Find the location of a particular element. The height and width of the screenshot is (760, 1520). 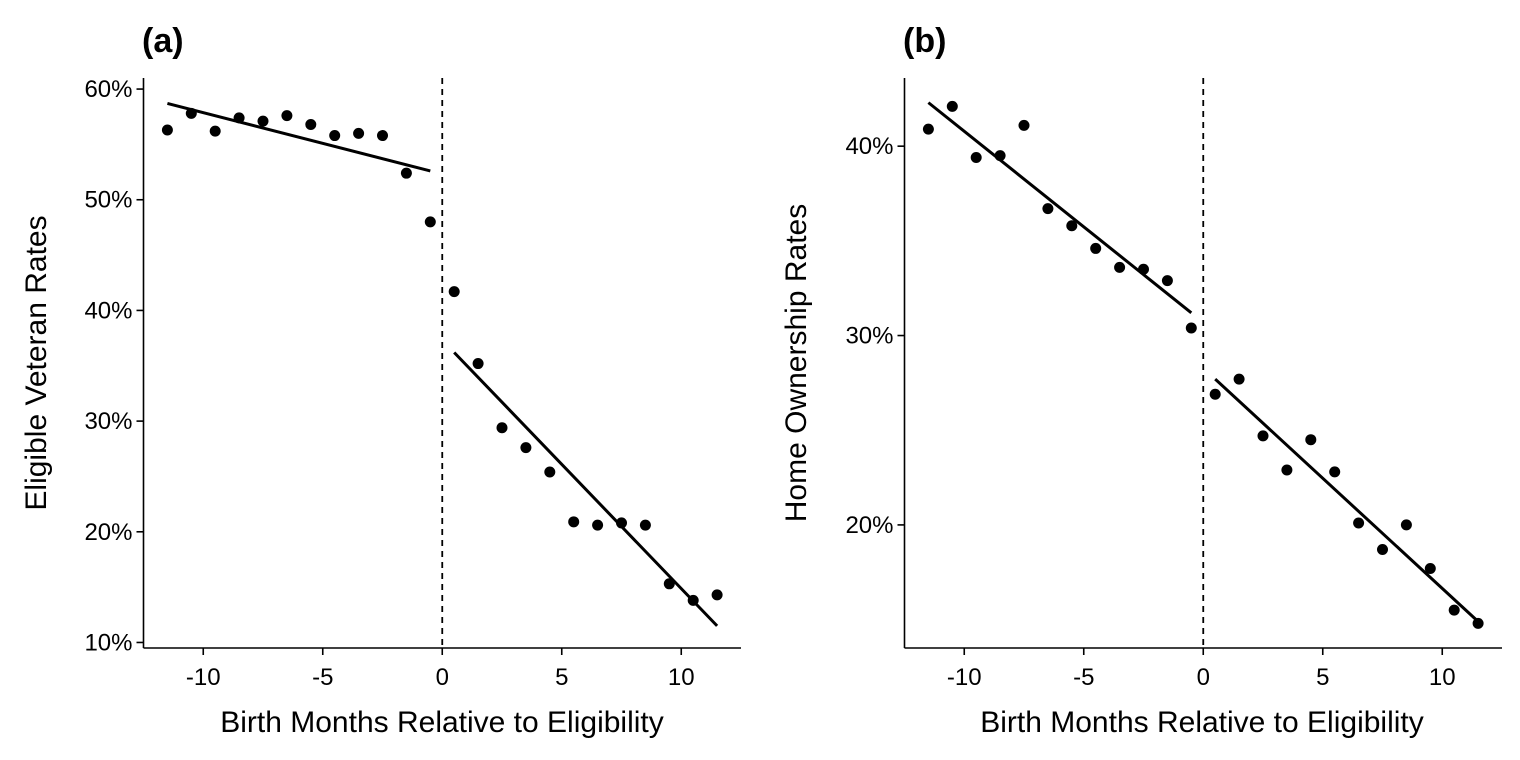

panel-a-y-tick-label: 10% is located at coordinates (108, 642).